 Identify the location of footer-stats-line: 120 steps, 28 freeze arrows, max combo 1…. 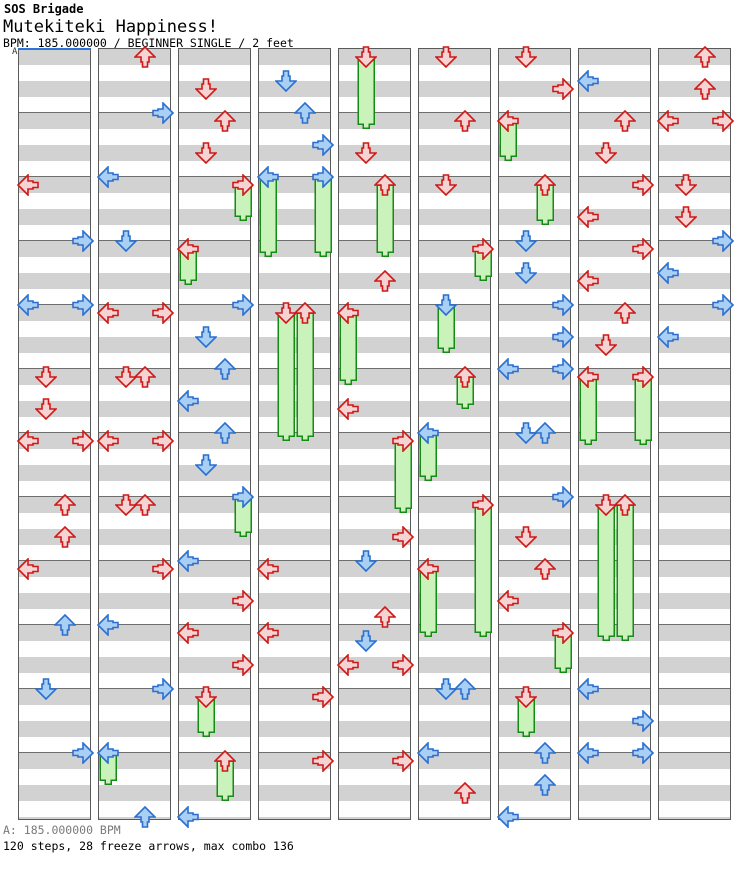
(148, 846).